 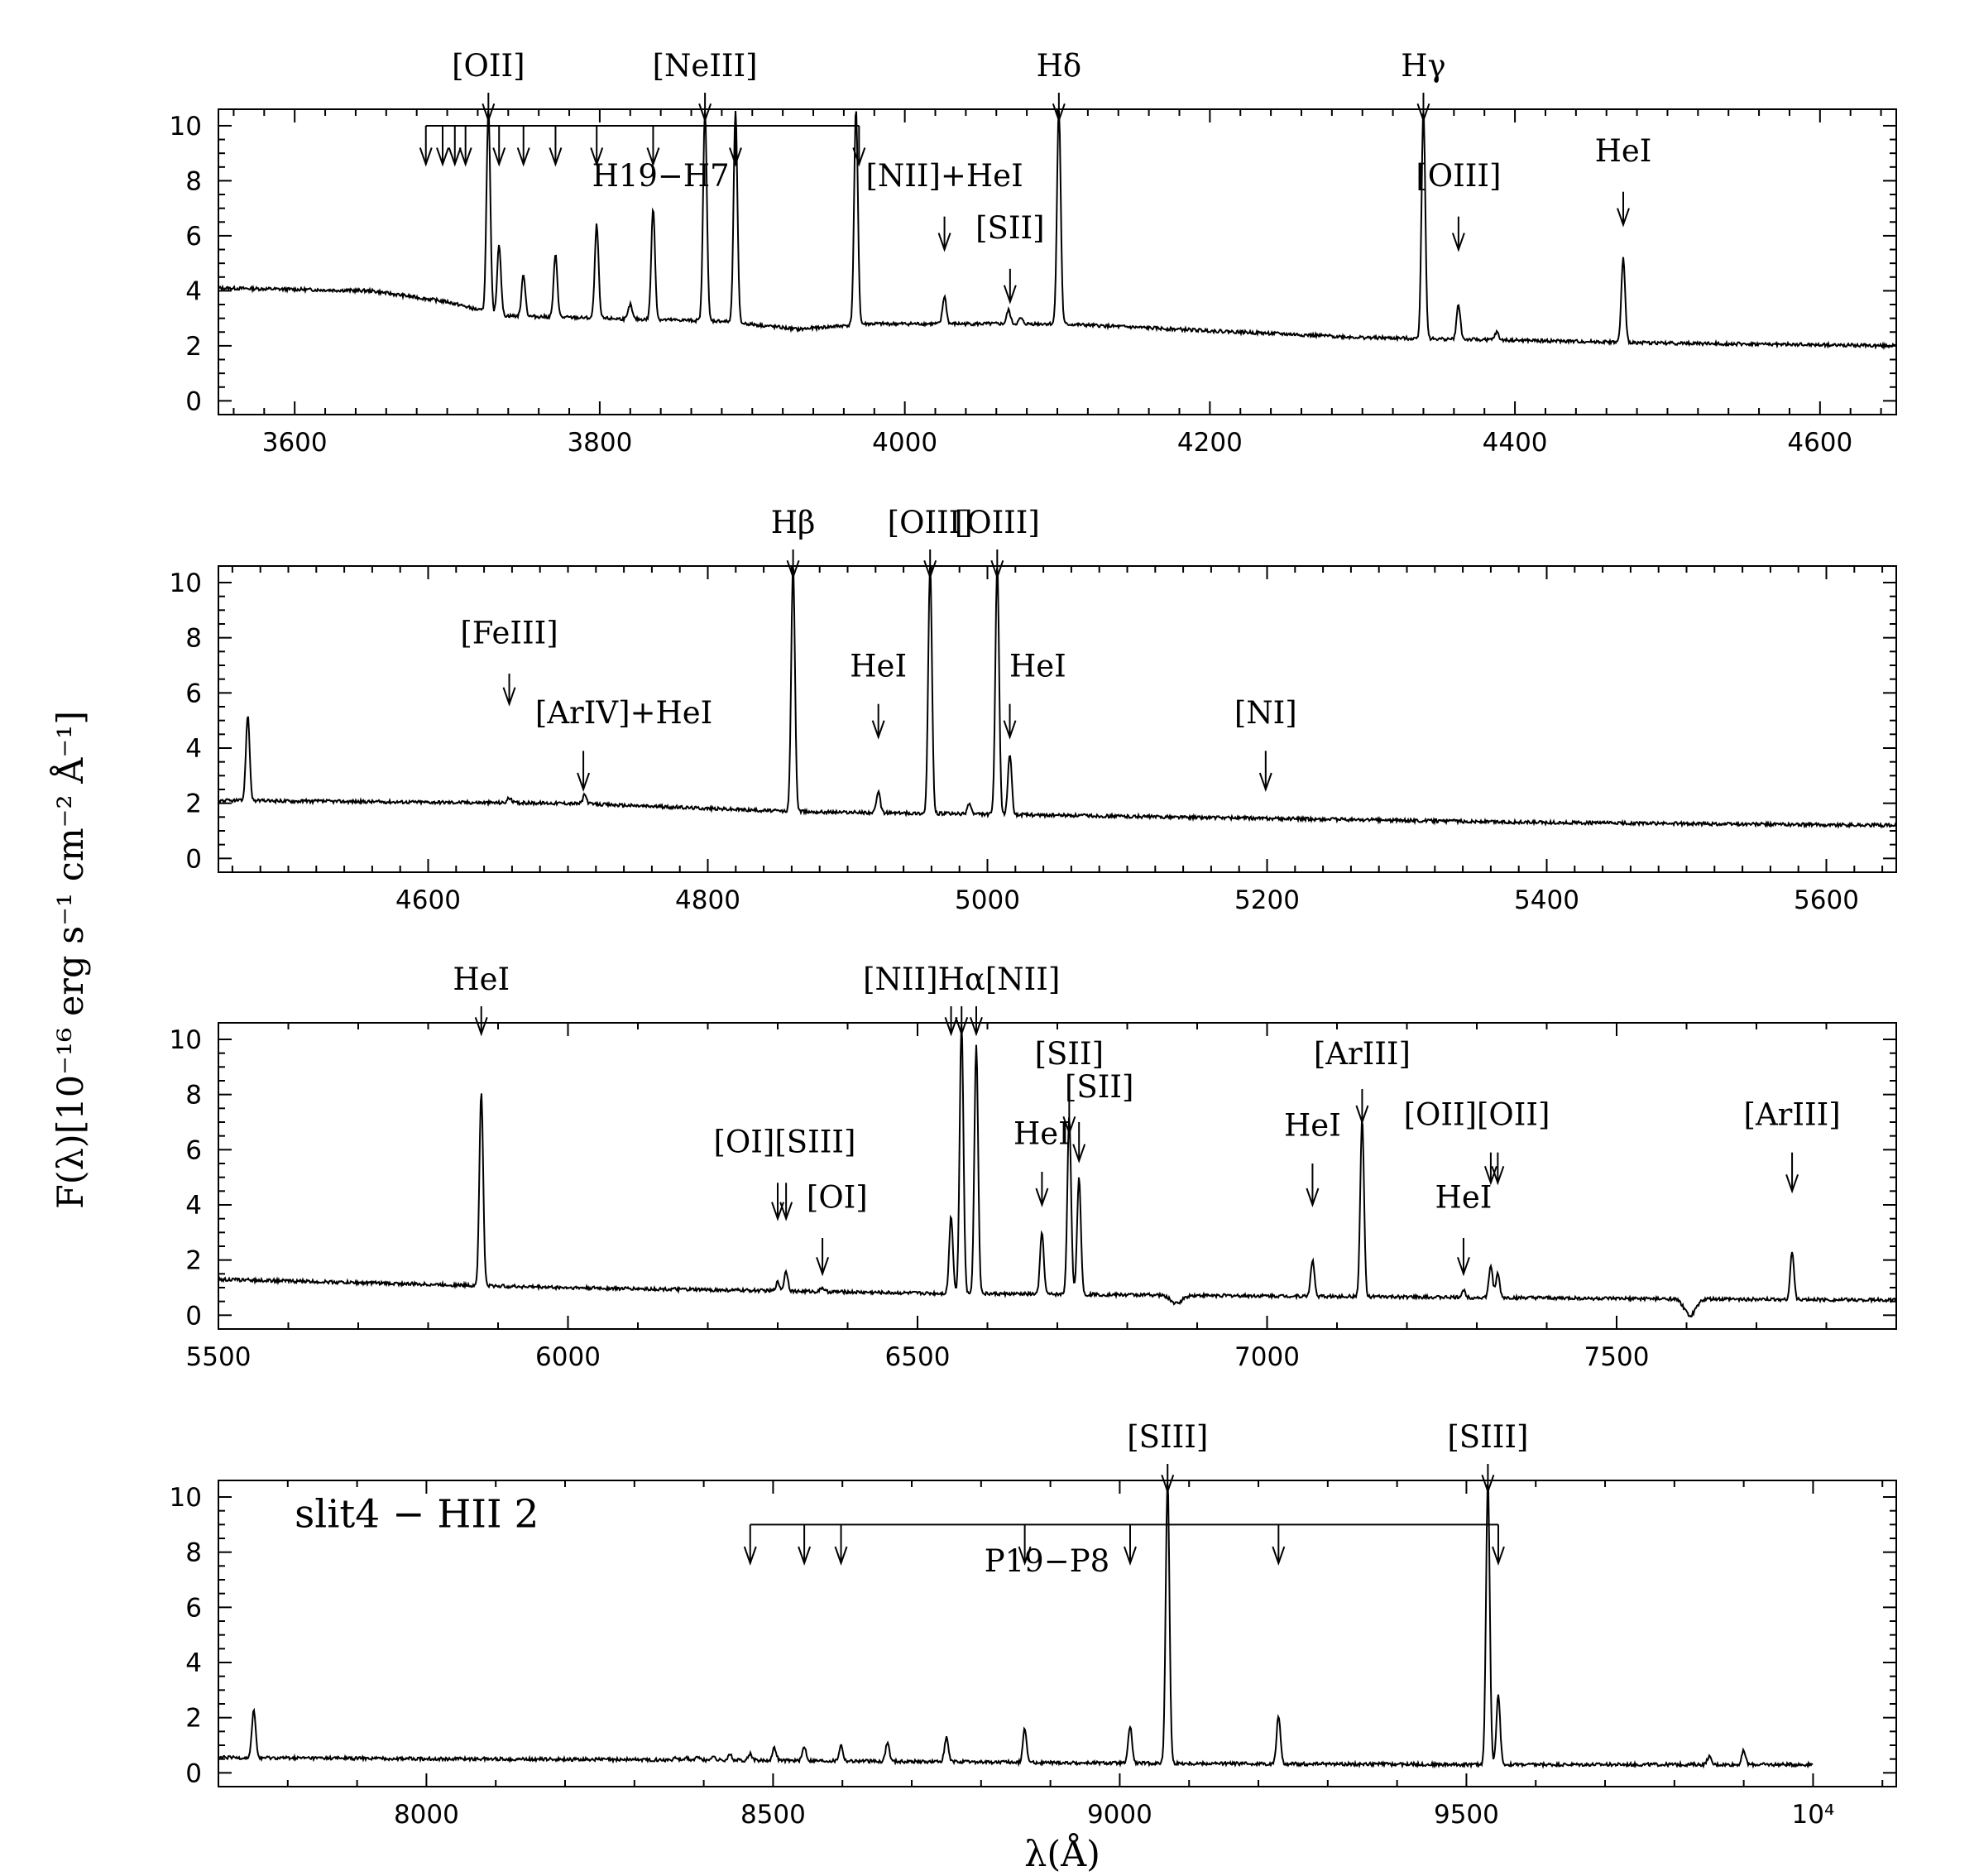 I want to click on series-label: P19−P8, so click(x=1047, y=1561).